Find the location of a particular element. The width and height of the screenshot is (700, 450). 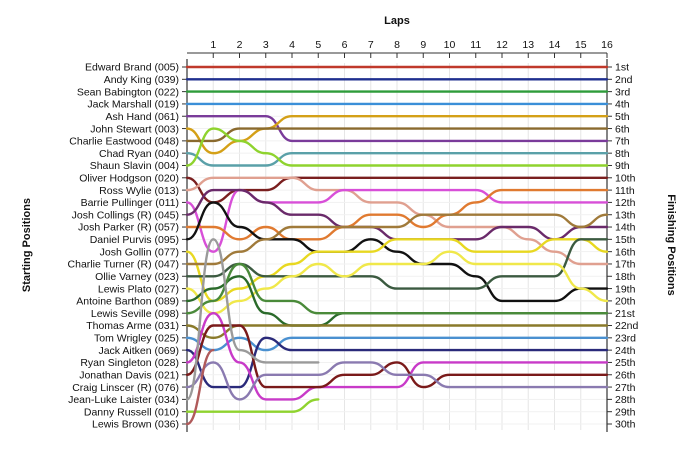

starting-driver-label: Craig Linscer (R) (076) is located at coordinates (125, 388).